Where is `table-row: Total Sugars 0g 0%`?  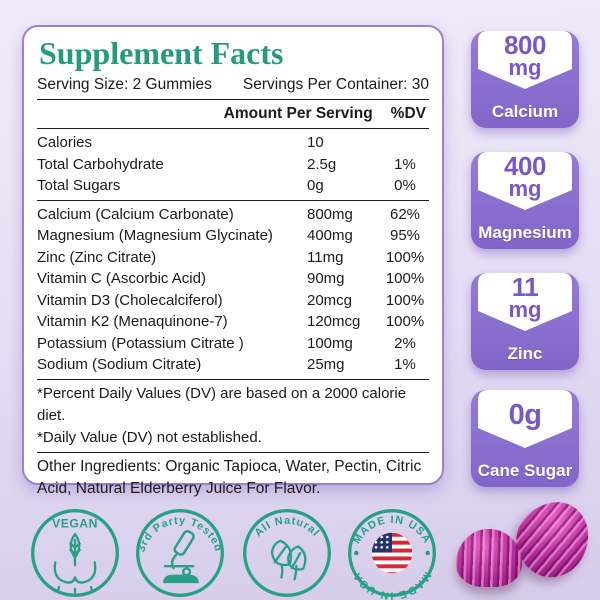 table-row: Total Sugars 0g 0% is located at coordinates (233, 186).